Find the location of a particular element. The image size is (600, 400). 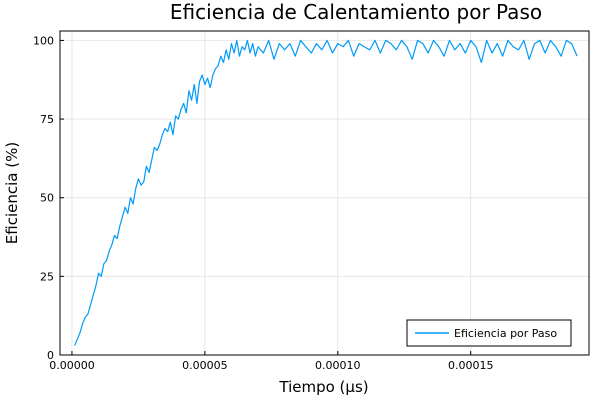

y-axis-label: Eficiencia (%) is located at coordinates (12, 193).